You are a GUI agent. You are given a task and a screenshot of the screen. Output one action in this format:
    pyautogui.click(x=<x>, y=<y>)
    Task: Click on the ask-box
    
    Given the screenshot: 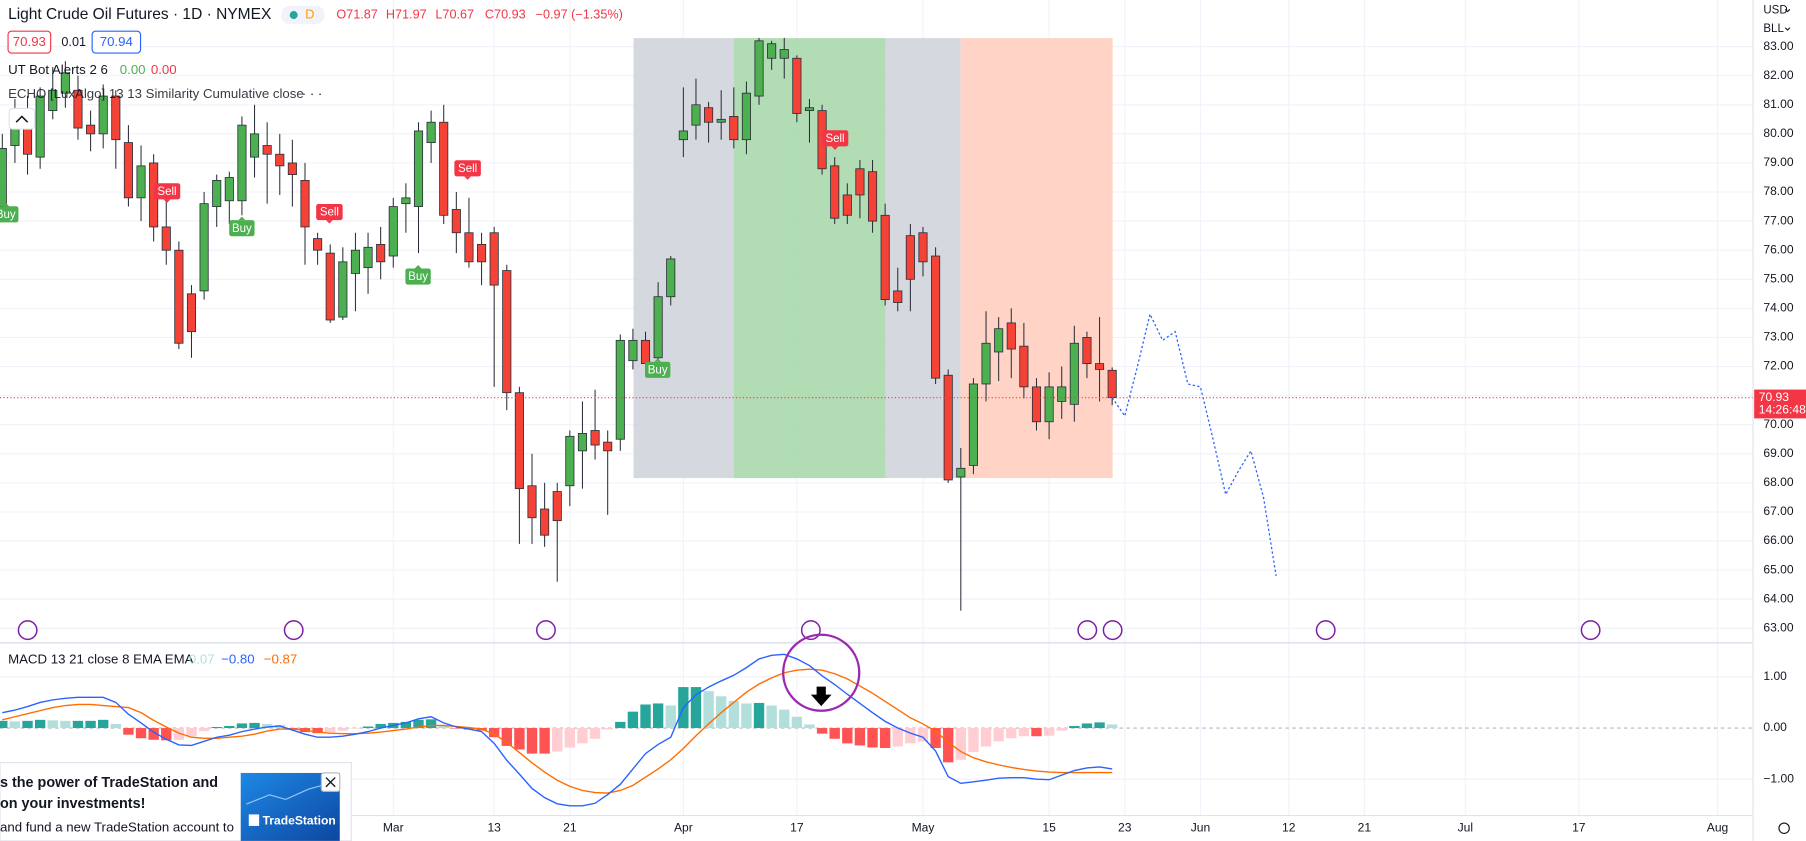 What is the action you would take?
    pyautogui.click(x=116, y=42)
    